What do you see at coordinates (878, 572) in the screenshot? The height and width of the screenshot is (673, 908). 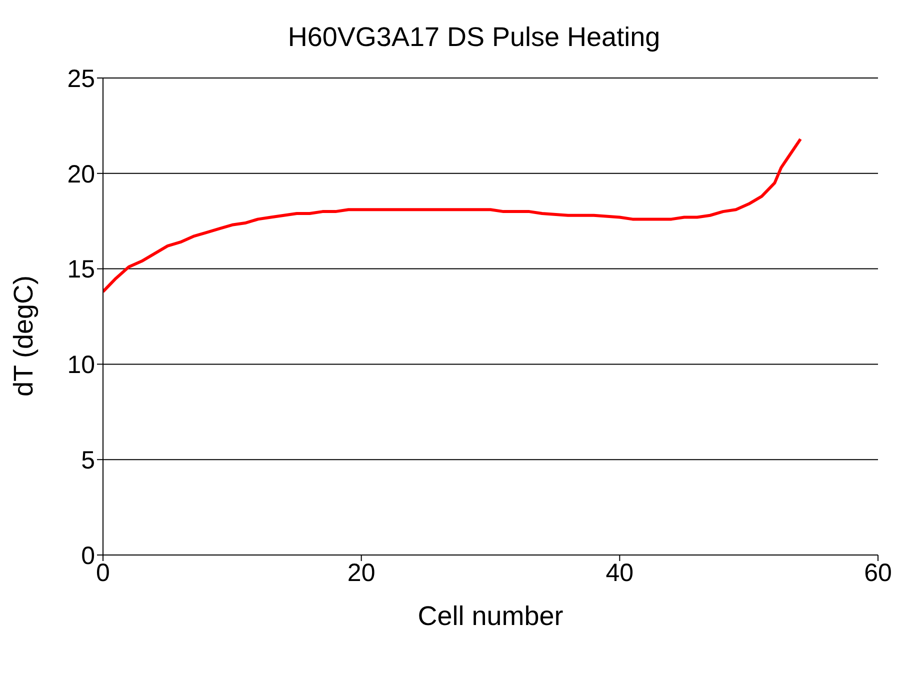 I see `x-tick-label: 60` at bounding box center [878, 572].